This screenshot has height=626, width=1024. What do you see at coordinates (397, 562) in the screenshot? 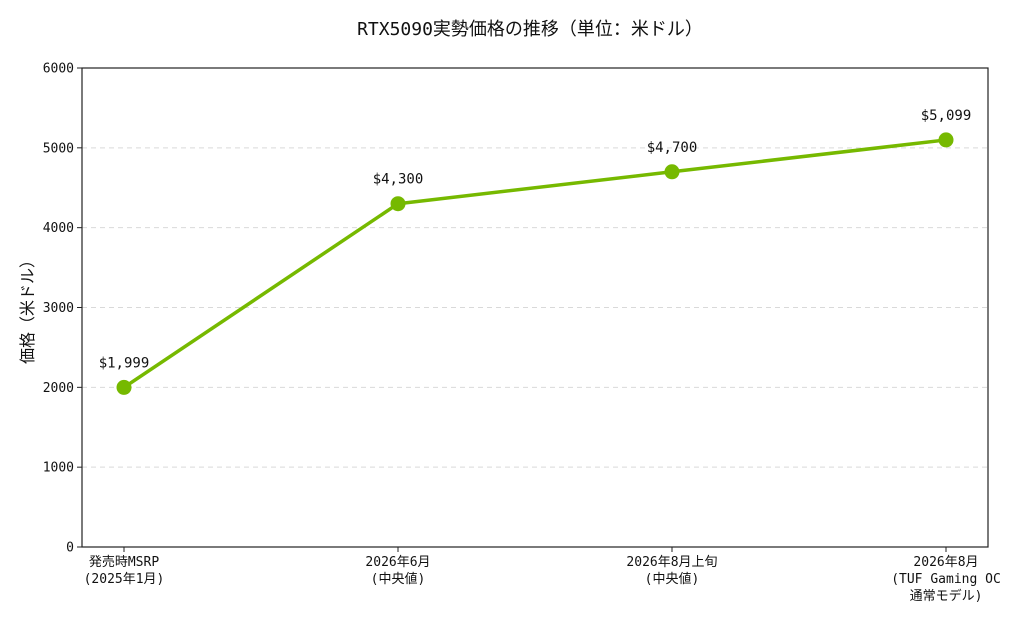
I see `x-tick-label-line: 2026年6月` at bounding box center [397, 562].